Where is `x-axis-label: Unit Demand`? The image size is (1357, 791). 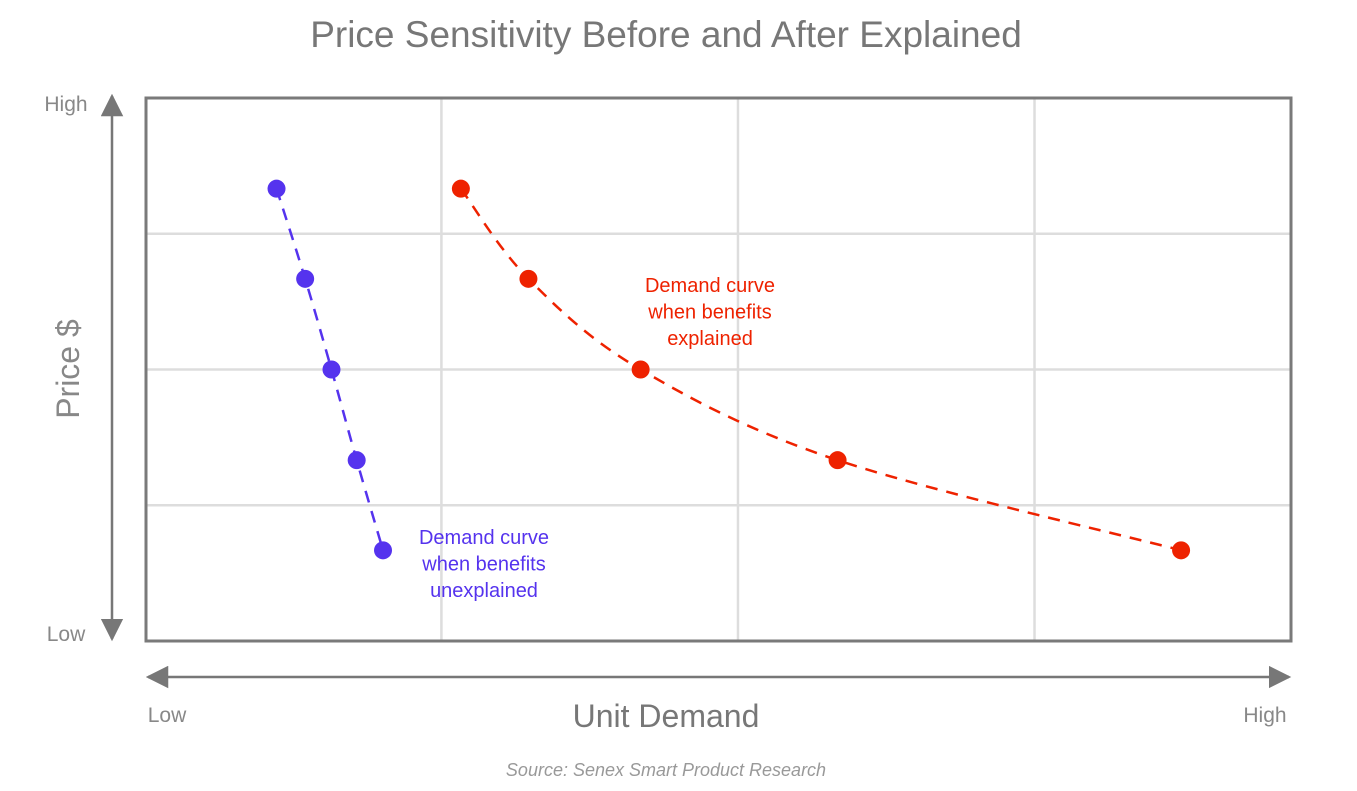 x-axis-label: Unit Demand is located at coordinates (666, 716).